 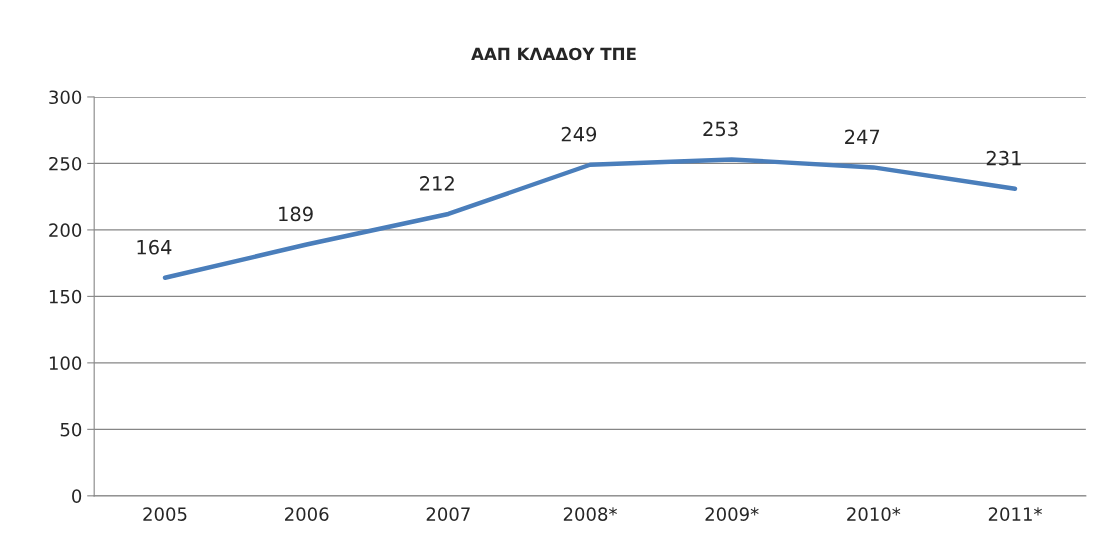 I want to click on x-tick-label: 2005, so click(x=165, y=514).